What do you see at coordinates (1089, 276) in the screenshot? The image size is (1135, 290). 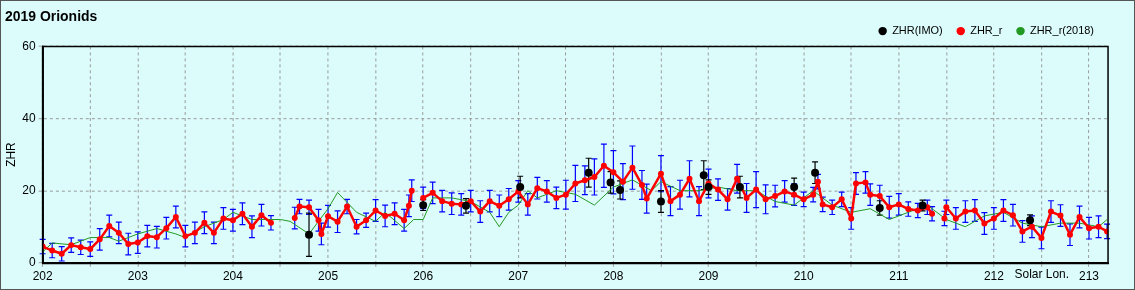 I see `x-tick-label: 213` at bounding box center [1089, 276].